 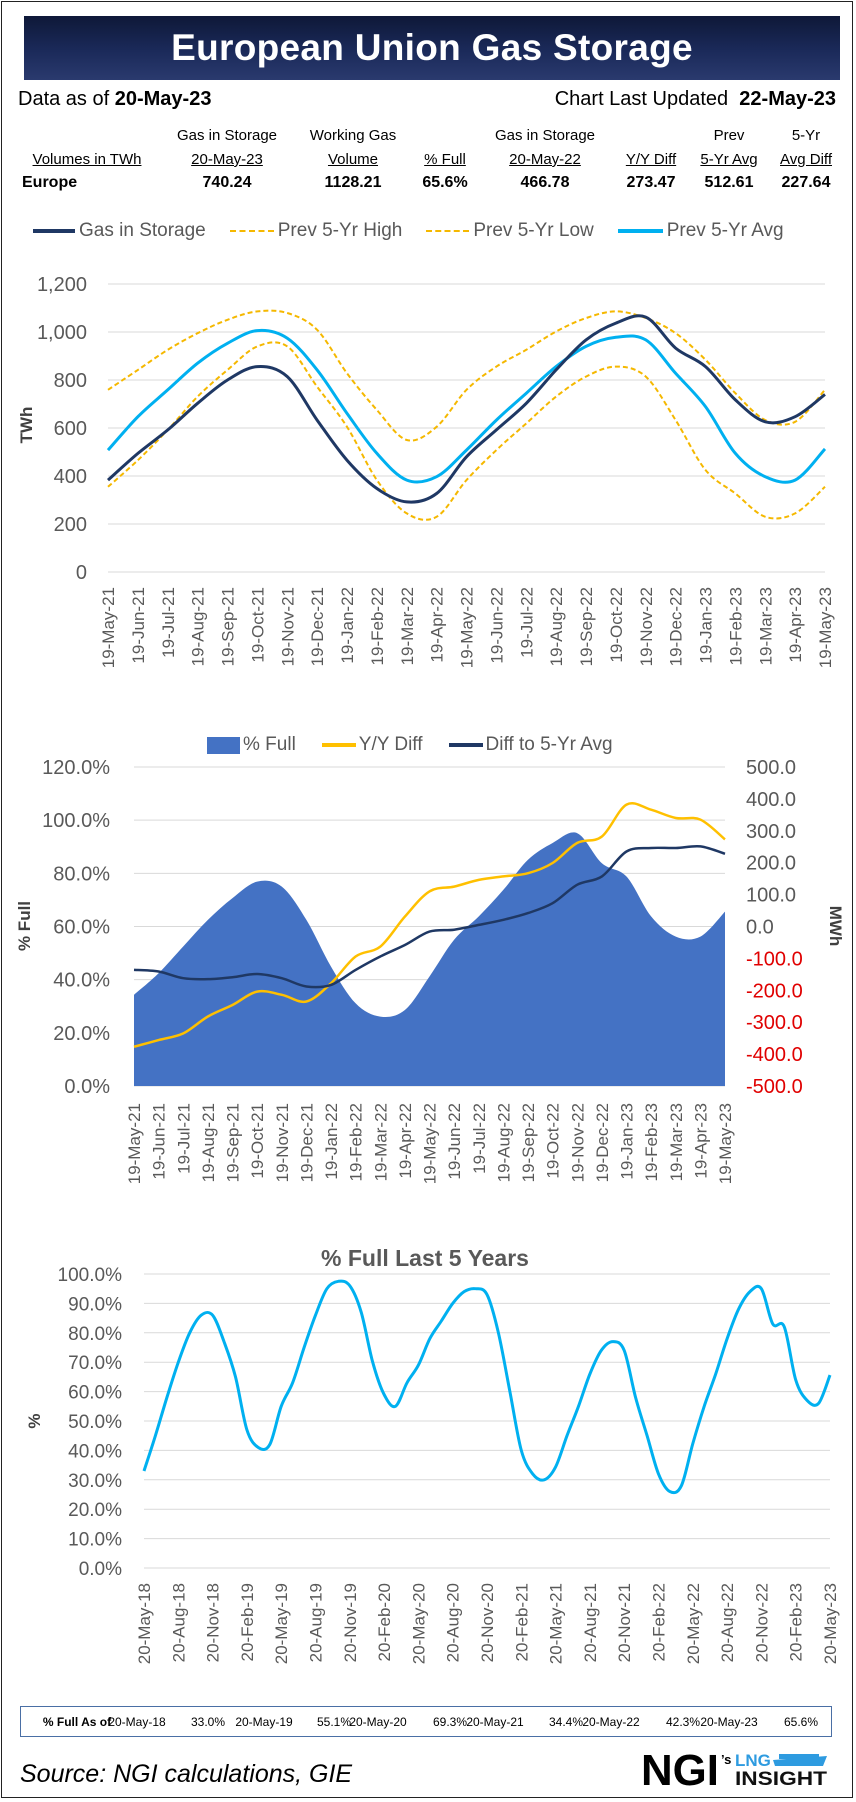 What do you see at coordinates (787, 99) in the screenshot?
I see `last-updated-date: 22-May-23` at bounding box center [787, 99].